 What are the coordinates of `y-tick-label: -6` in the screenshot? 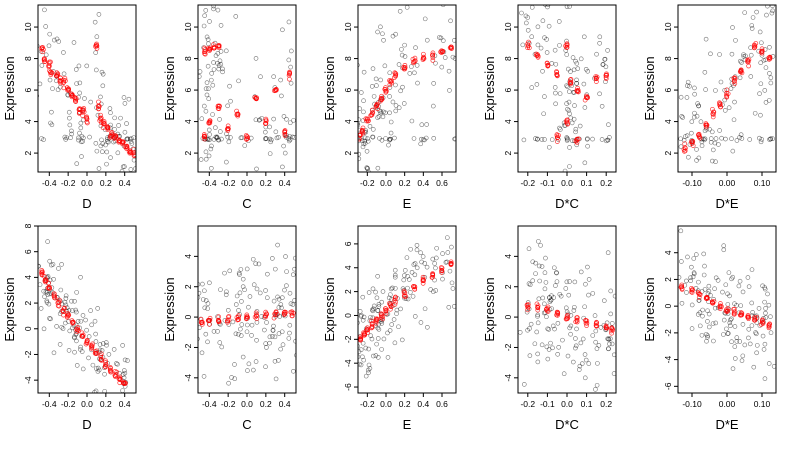 It's located at (668, 386).